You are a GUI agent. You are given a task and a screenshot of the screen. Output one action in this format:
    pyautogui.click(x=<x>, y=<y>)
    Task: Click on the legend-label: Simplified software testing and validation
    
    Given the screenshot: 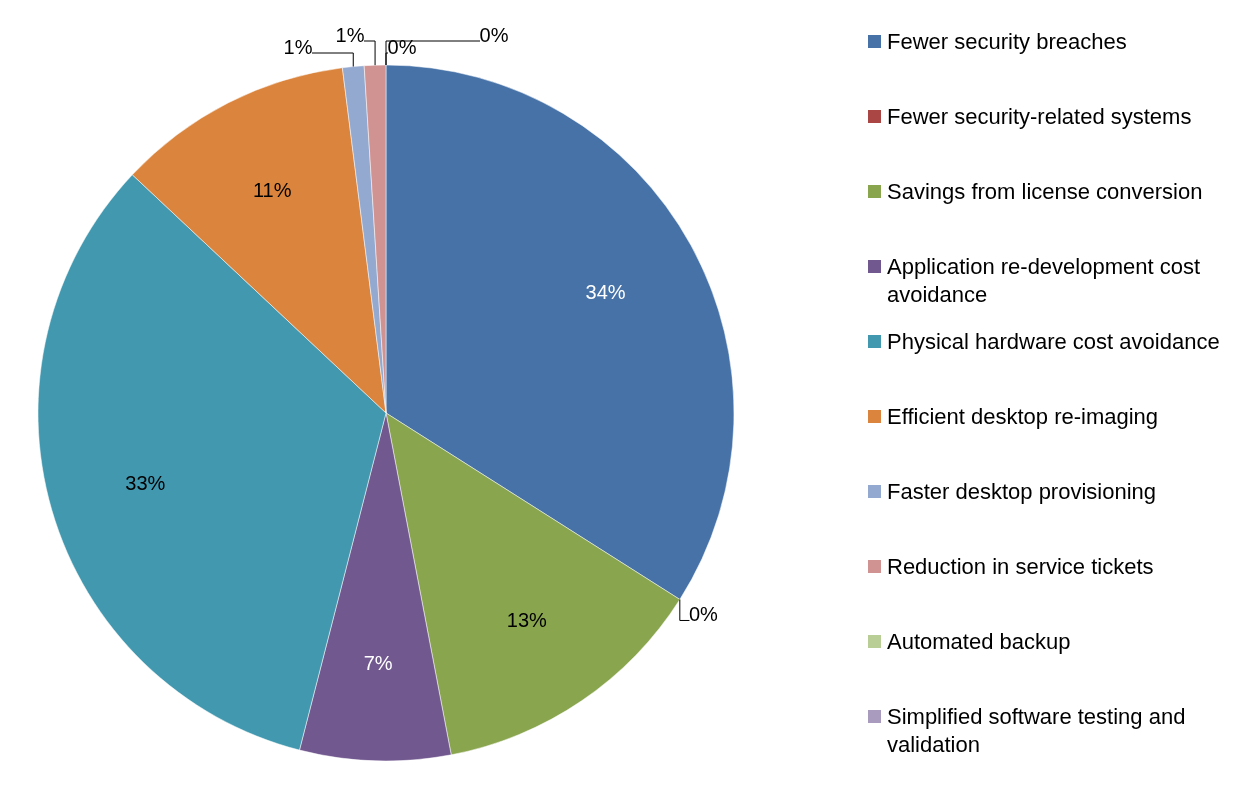 What is the action you would take?
    pyautogui.click(x=1037, y=731)
    